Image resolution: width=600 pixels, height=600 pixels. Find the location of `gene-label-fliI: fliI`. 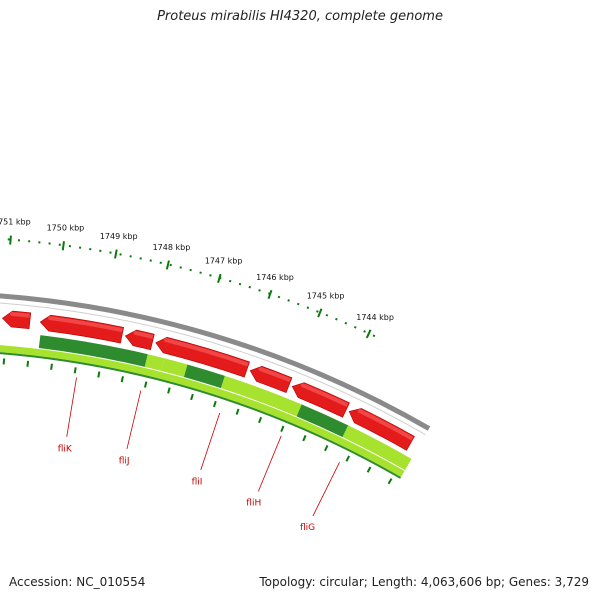

gene-label-fliI: fliI is located at coordinates (197, 482).